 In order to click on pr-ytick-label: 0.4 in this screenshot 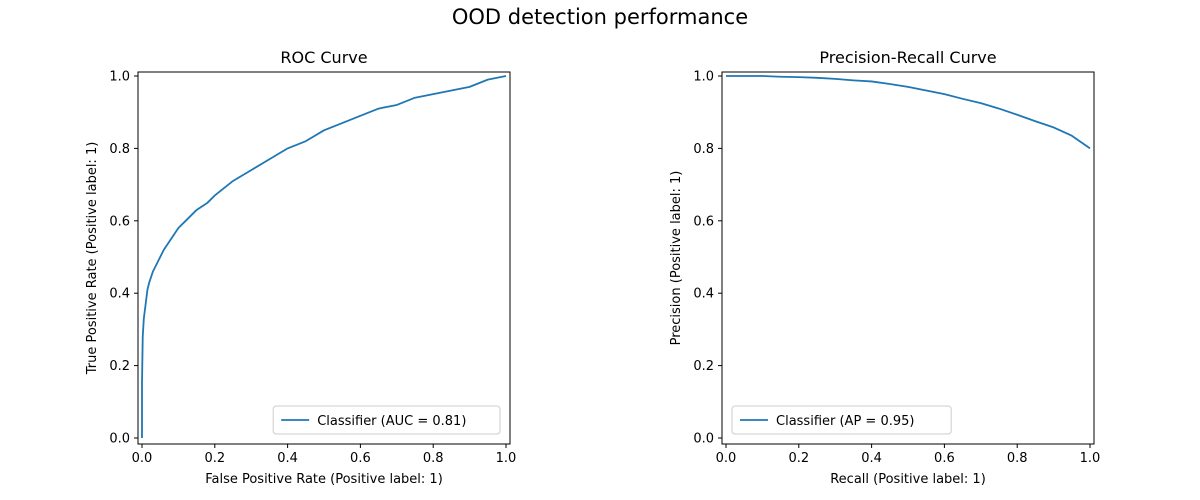, I will do `click(703, 294)`.